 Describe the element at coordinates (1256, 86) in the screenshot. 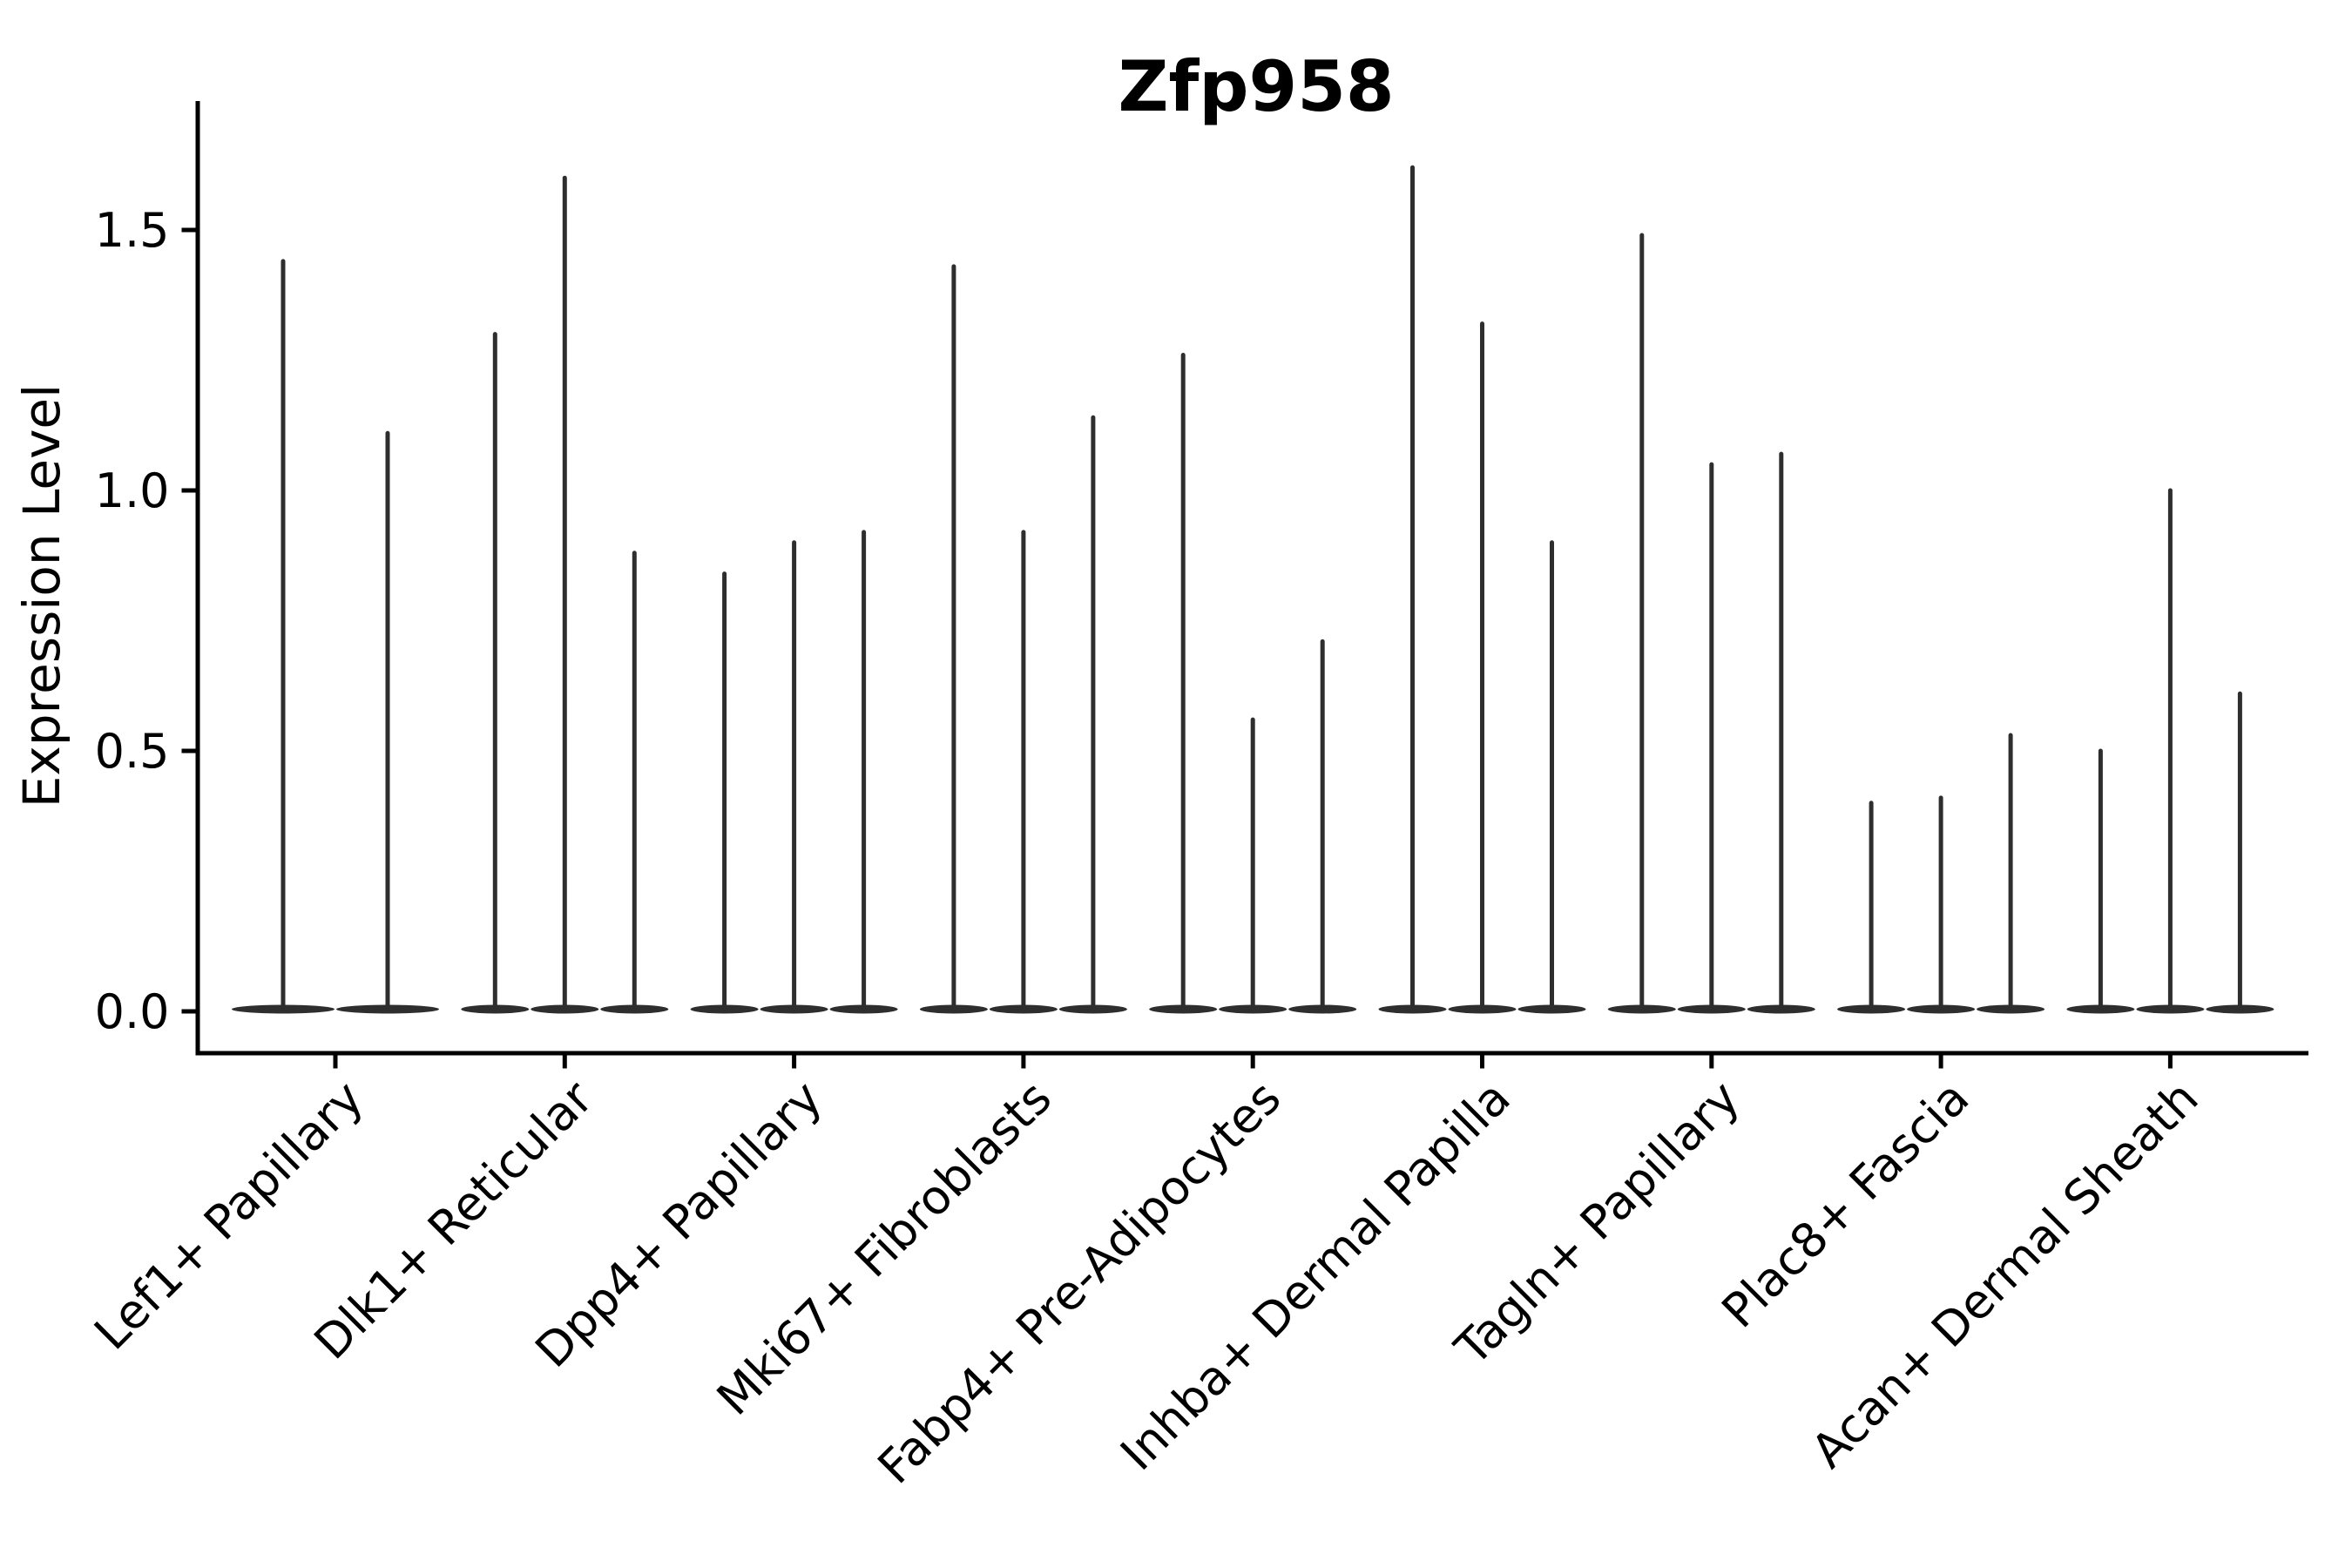

I see `chart-title: Zfp958` at that location.